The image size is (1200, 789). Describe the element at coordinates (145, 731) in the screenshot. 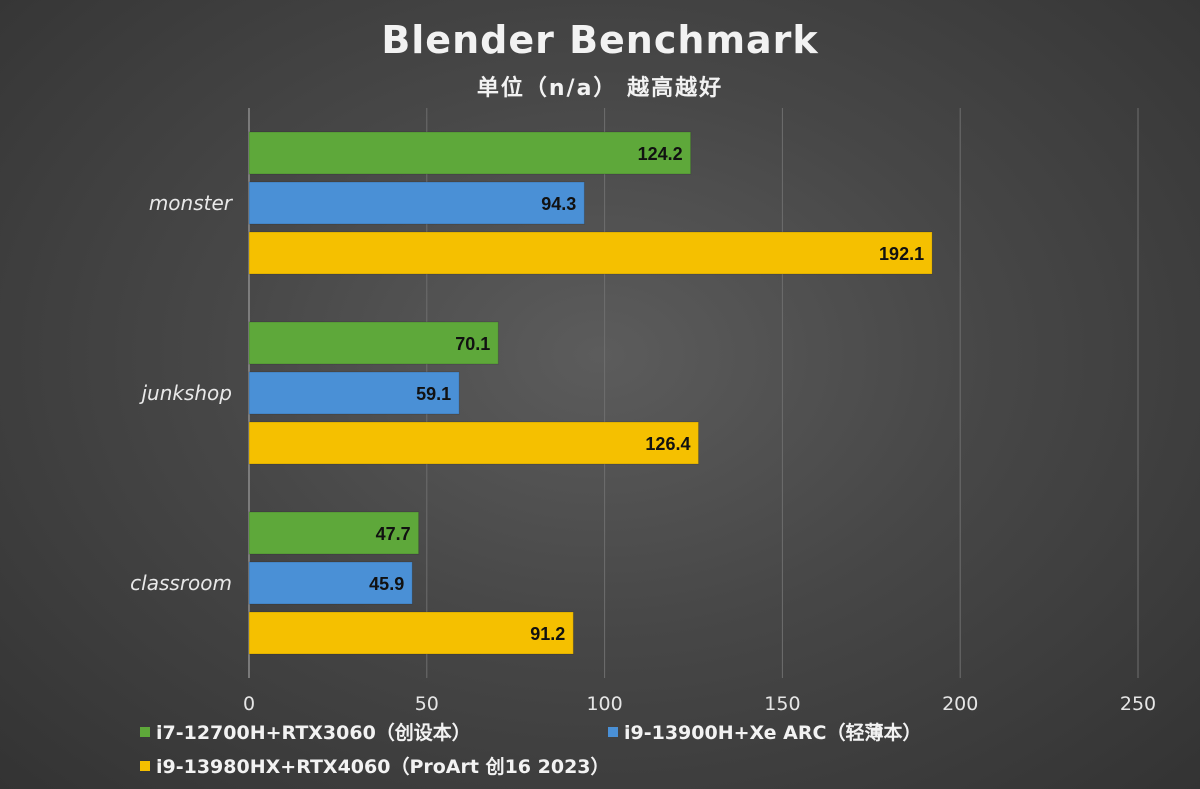

I see `legend-swatch-green` at that location.